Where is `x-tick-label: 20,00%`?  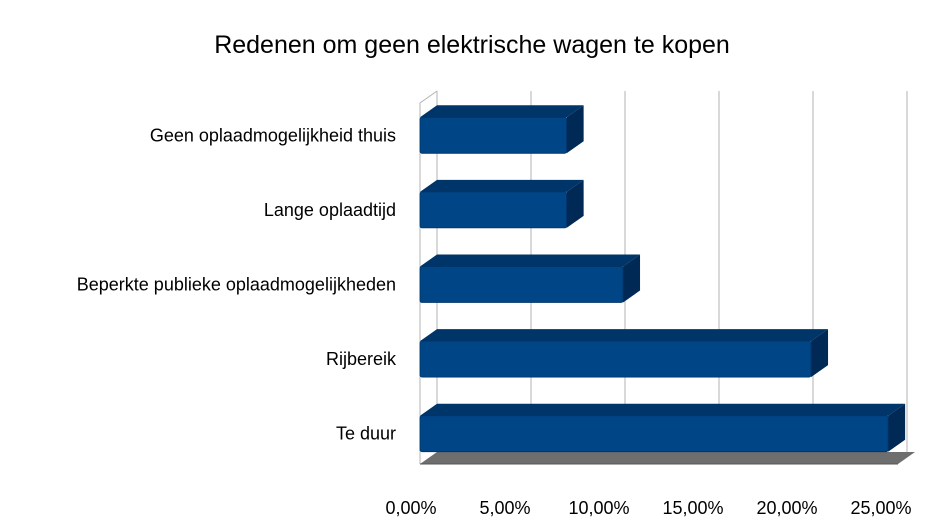 x-tick-label: 20,00% is located at coordinates (786, 508).